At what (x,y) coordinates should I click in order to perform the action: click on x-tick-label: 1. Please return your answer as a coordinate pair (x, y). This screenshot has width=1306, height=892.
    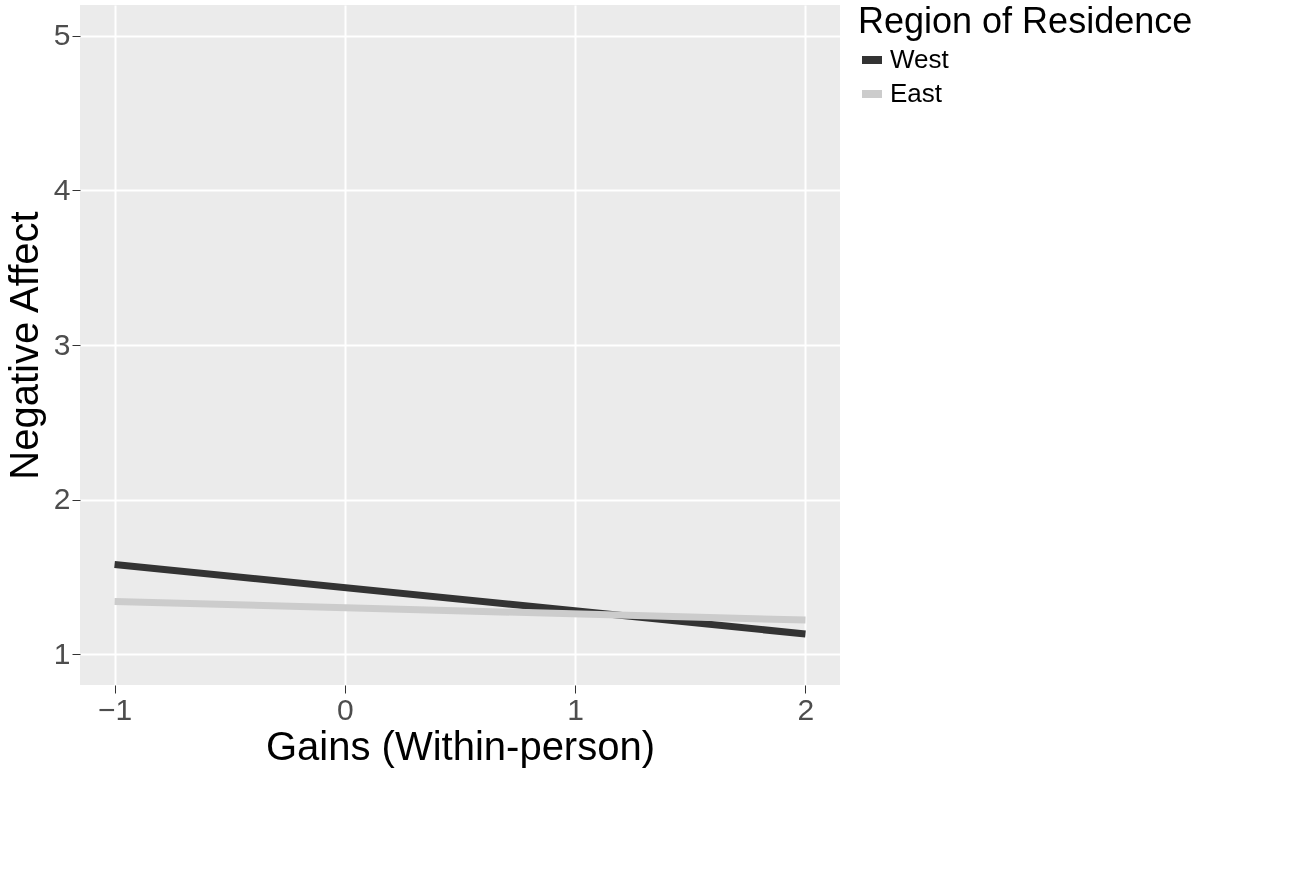
    Looking at the image, I should click on (575, 709).